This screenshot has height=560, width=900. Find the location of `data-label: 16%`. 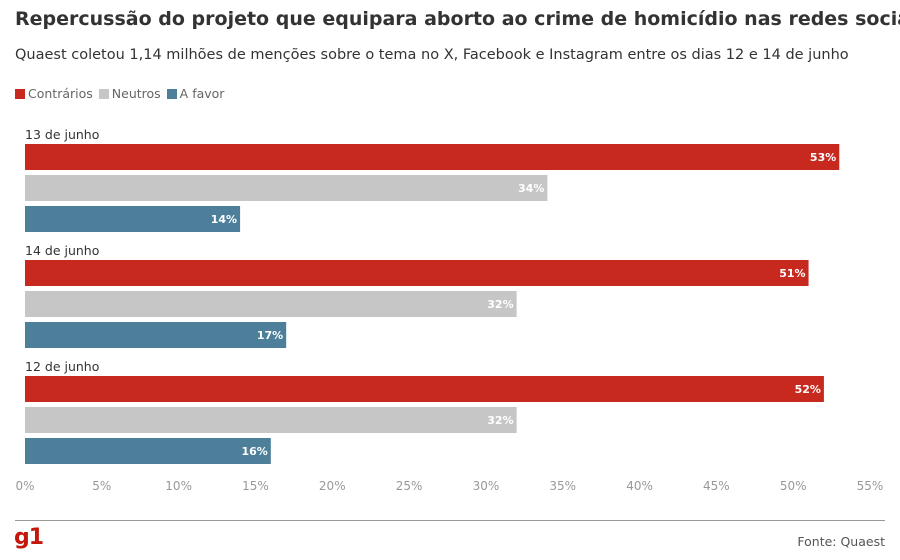

data-label: 16% is located at coordinates (254, 451).